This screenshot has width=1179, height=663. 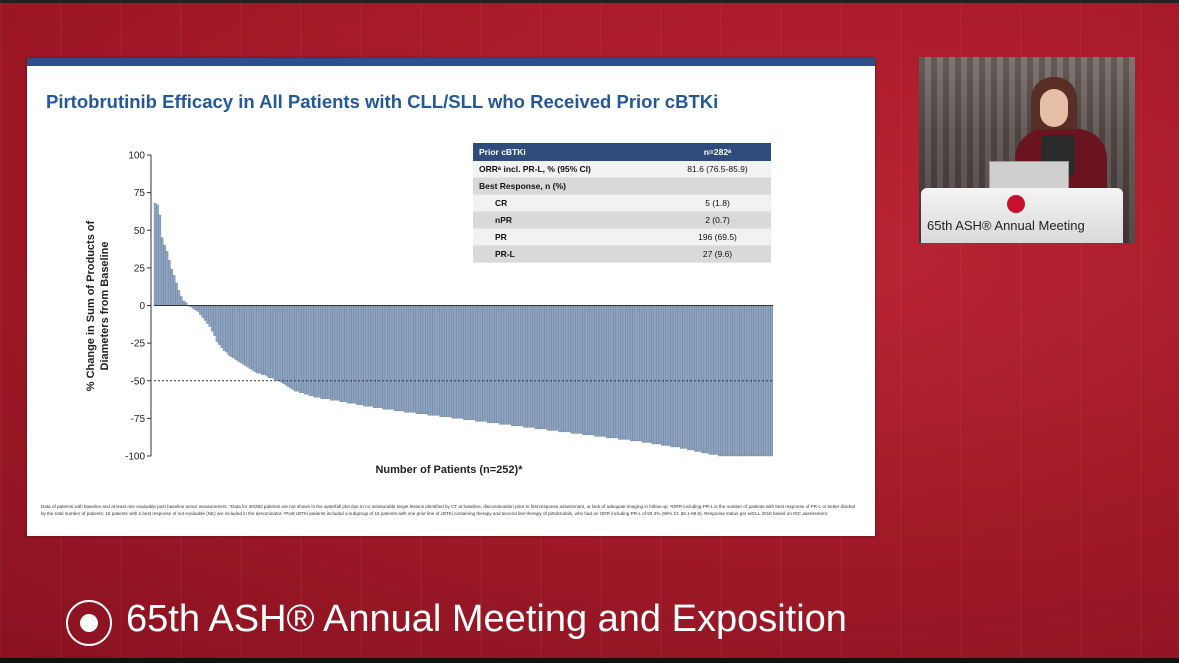 I want to click on table-row: nPR 2 (0.7), so click(x=622, y=220).